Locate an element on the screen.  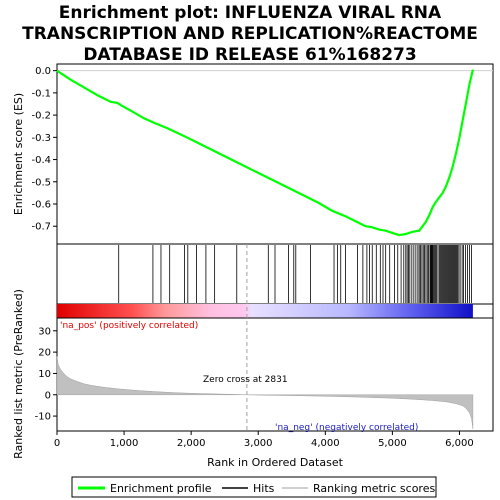
legend-frame is located at coordinates (254, 487).